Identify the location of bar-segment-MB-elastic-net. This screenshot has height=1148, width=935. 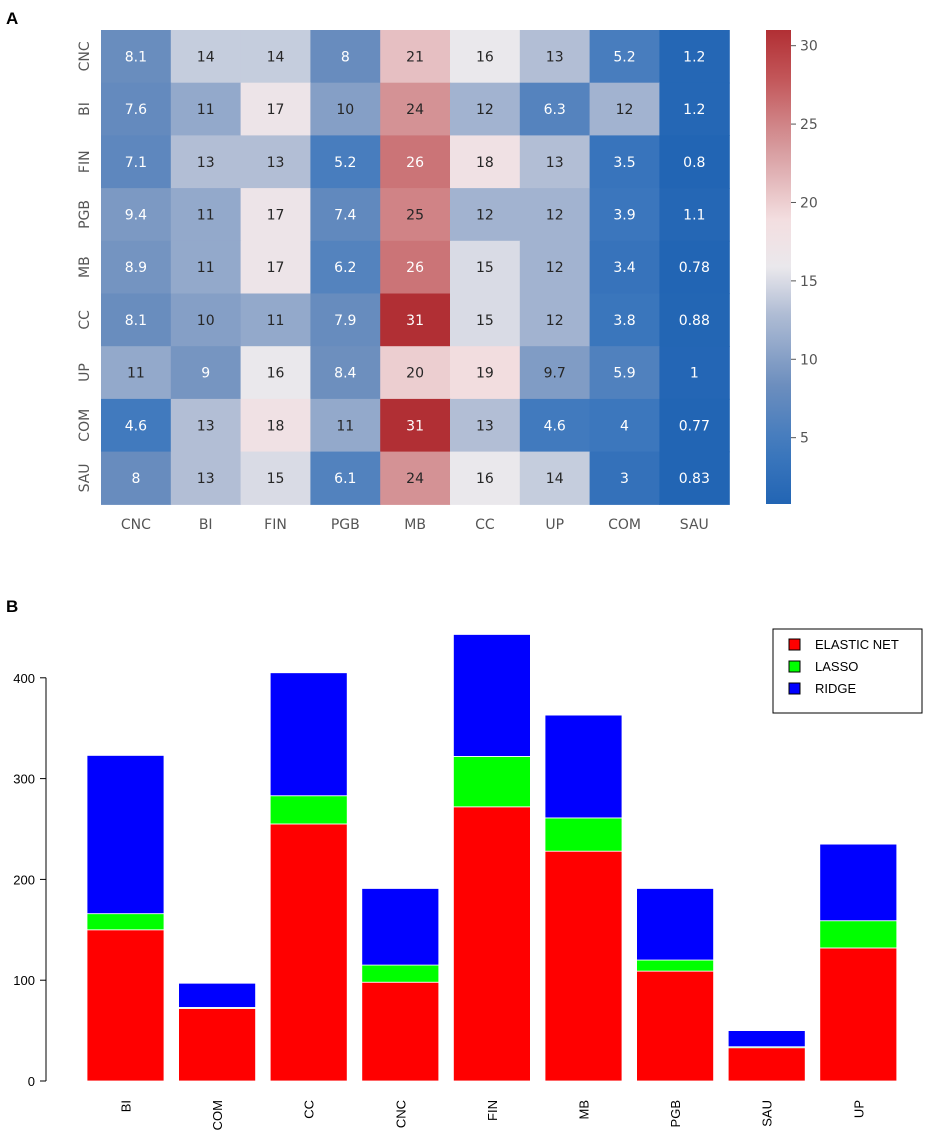
(583, 966).